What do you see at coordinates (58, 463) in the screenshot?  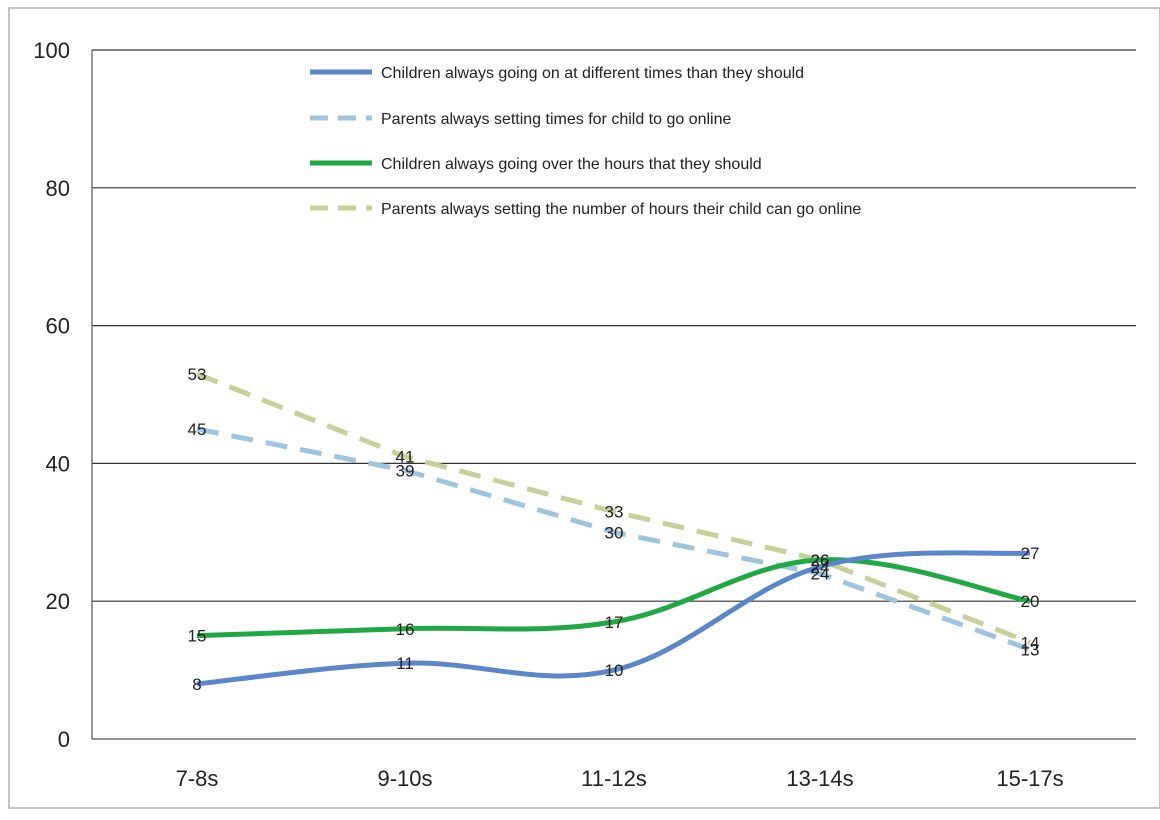 I see `y-tick-label: 40` at bounding box center [58, 463].